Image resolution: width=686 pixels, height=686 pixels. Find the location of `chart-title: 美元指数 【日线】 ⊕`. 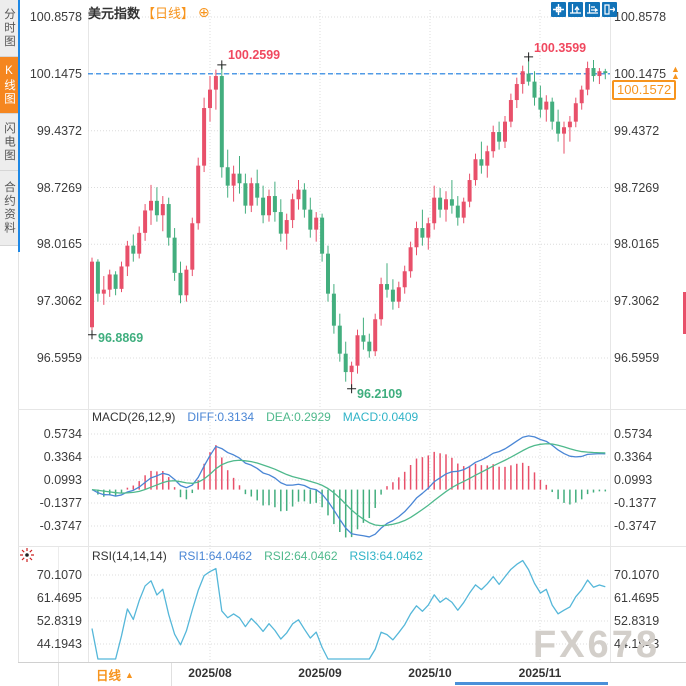

chart-title: 美元指数 【日线】 ⊕ is located at coordinates (149, 12).